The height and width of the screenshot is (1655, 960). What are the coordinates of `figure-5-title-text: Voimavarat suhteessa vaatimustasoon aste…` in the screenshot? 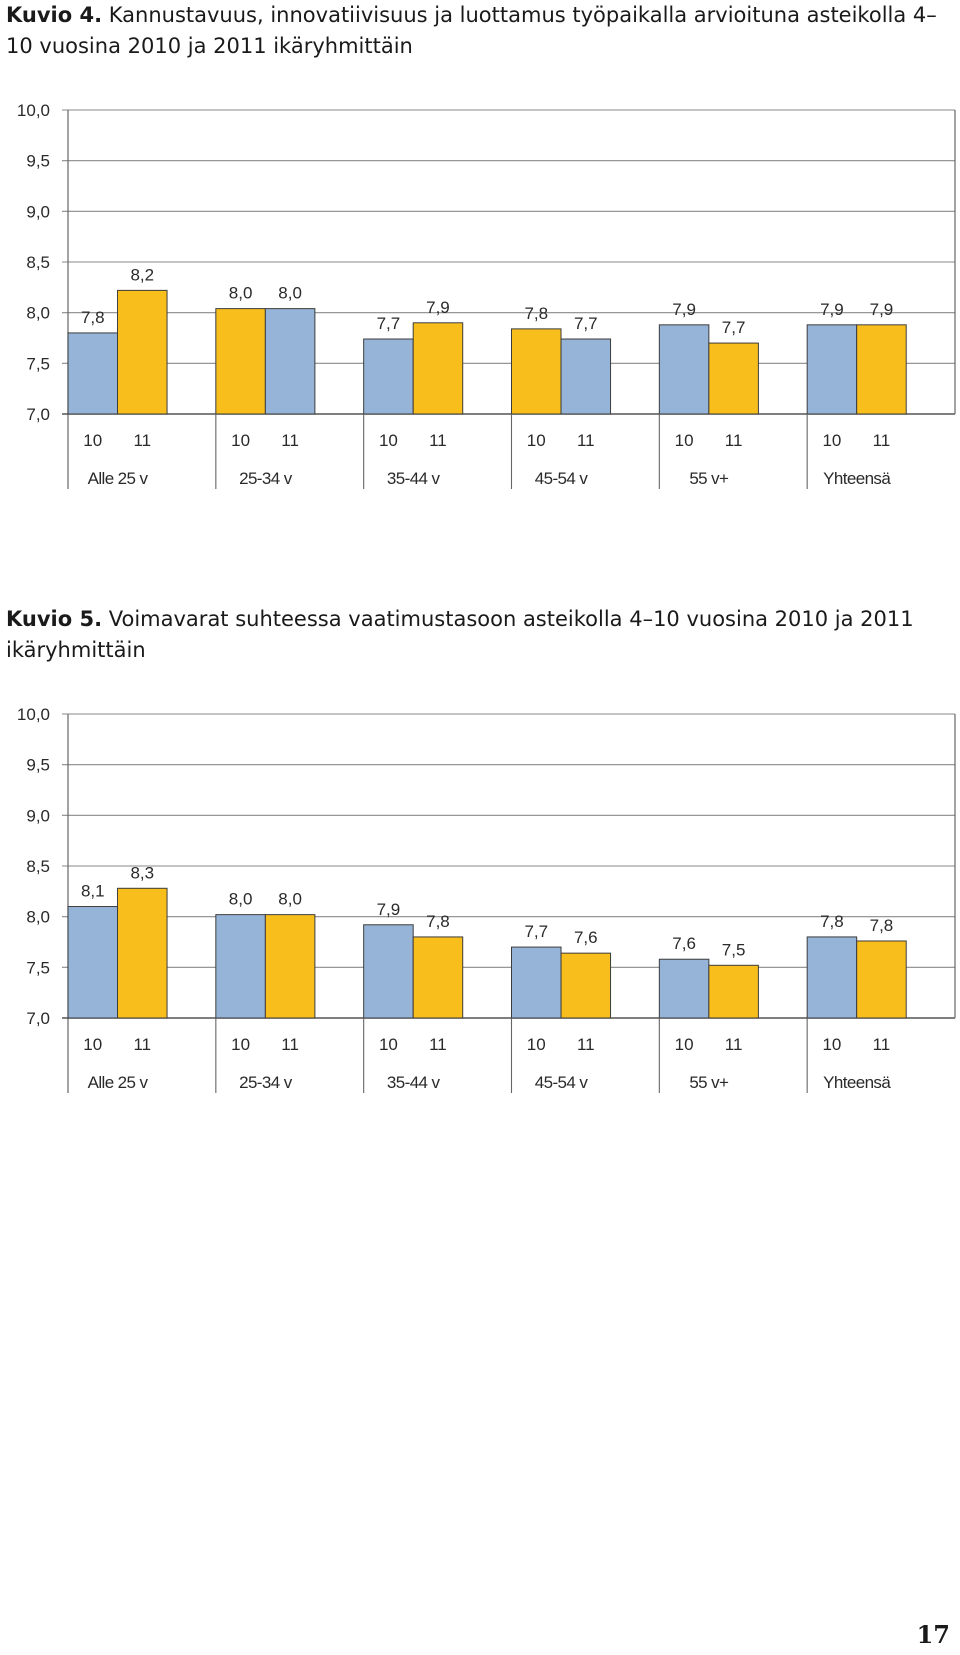 It's located at (460, 634).